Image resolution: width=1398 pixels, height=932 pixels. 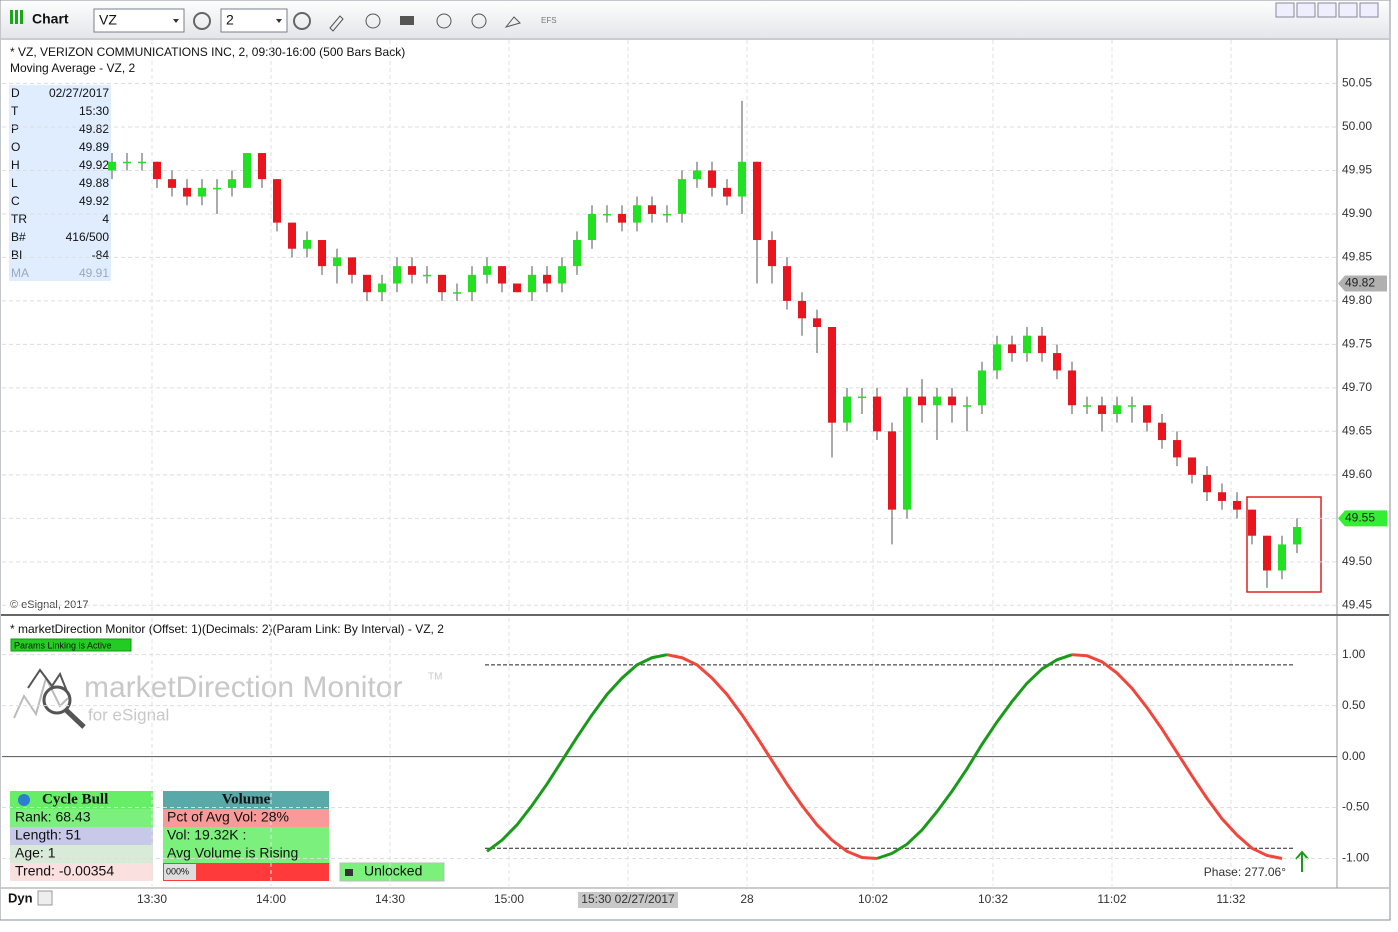 I want to click on restore-button, so click(x=1306, y=10).